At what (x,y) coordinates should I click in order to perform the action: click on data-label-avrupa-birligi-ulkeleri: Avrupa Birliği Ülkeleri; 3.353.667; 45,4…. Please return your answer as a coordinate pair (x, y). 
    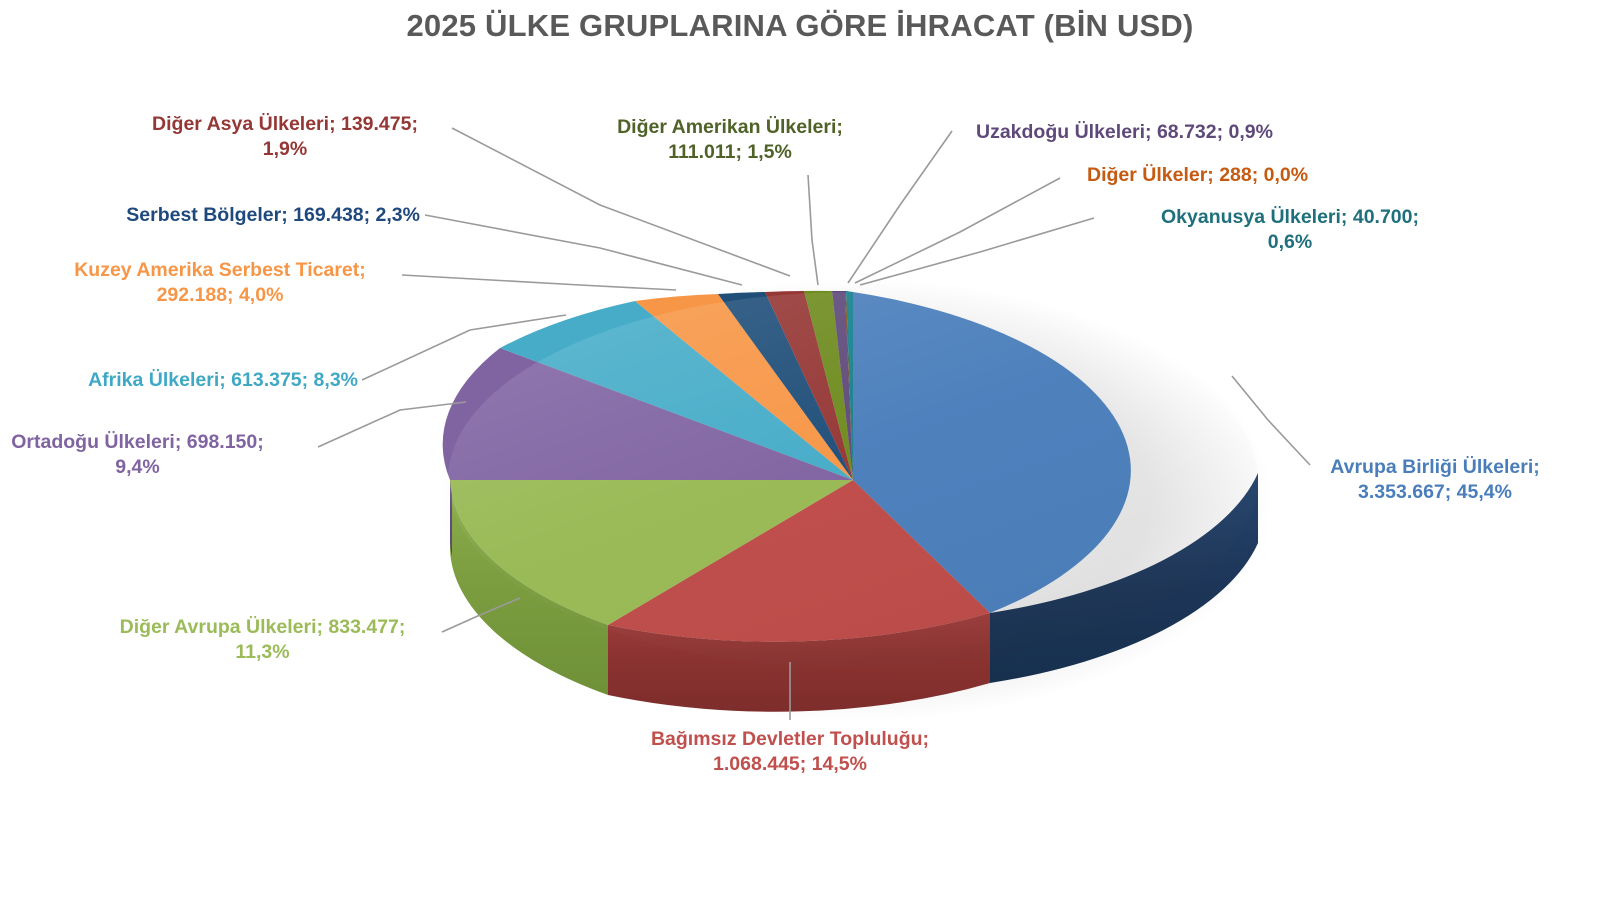
    Looking at the image, I should click on (1435, 480).